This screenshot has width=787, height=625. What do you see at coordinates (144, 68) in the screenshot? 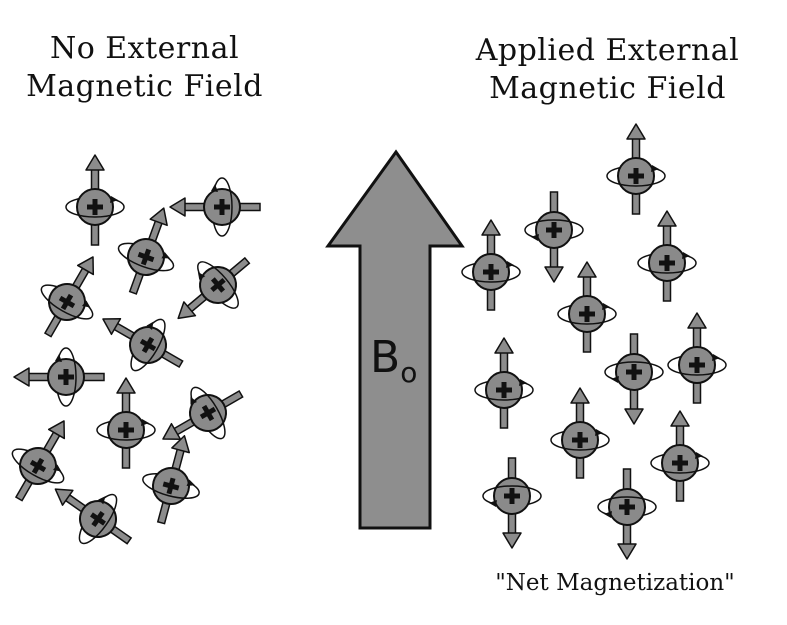
I see `left-panel-title: No External Magnetic Field` at bounding box center [144, 68].